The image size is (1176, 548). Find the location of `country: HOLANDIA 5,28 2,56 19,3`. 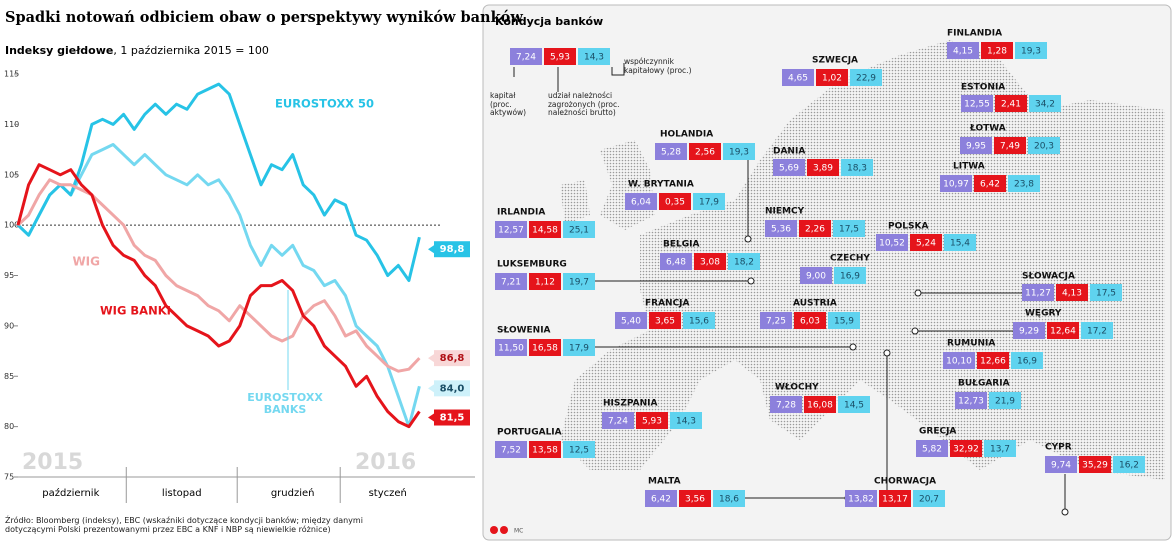

country: HOLANDIA 5,28 2,56 19,3 is located at coordinates (705, 145).